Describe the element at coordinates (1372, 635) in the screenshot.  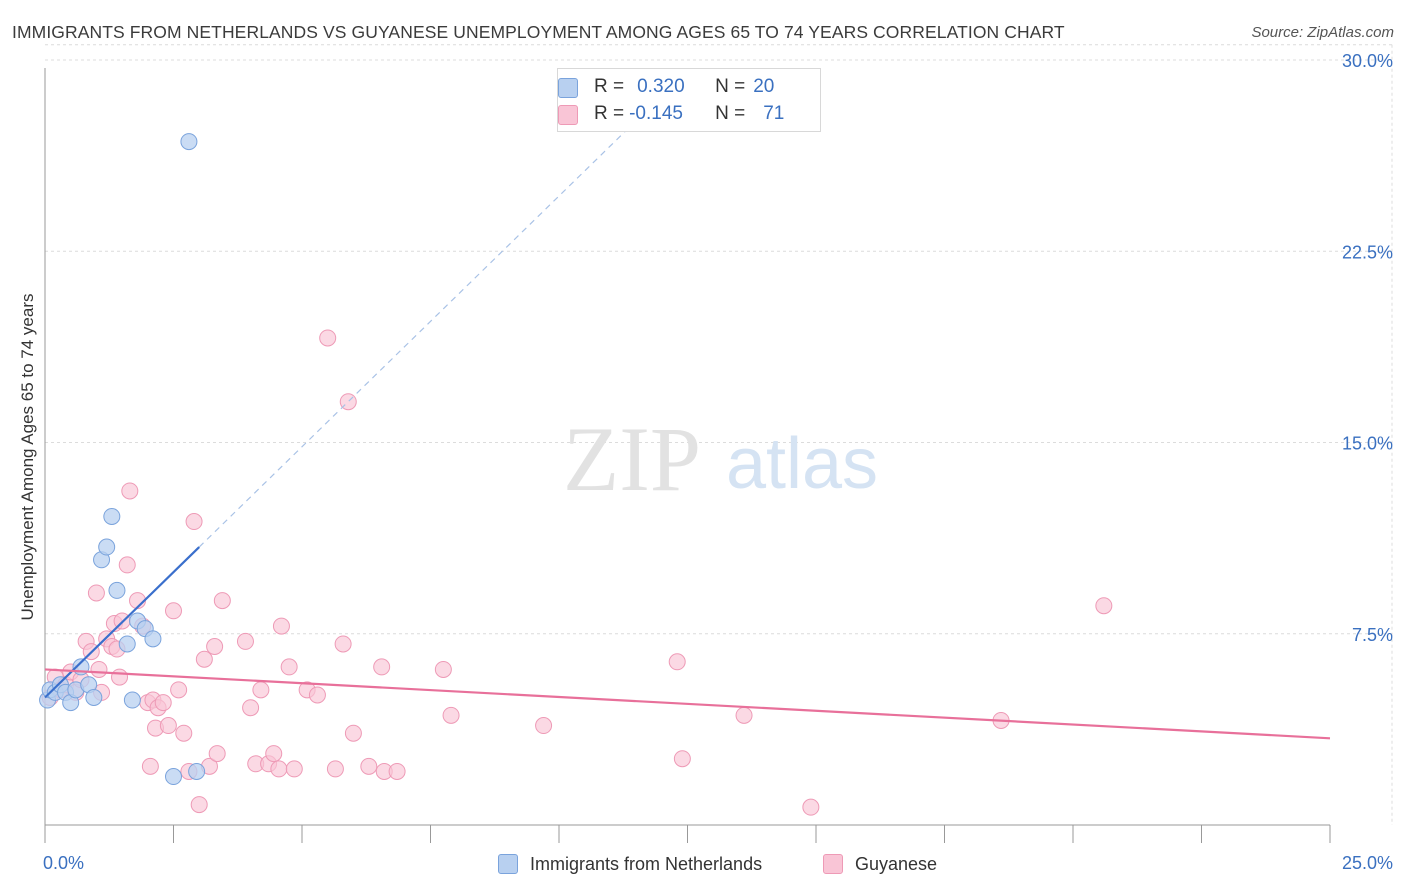
I see `y-tick-label-0: 7.5%` at that location.